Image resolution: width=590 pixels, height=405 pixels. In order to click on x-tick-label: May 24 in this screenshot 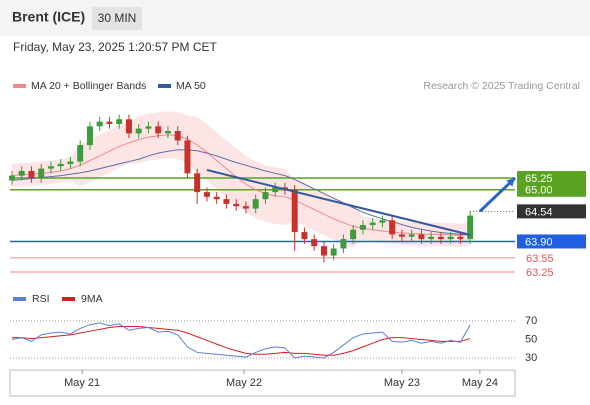, I will do `click(480, 383)`.